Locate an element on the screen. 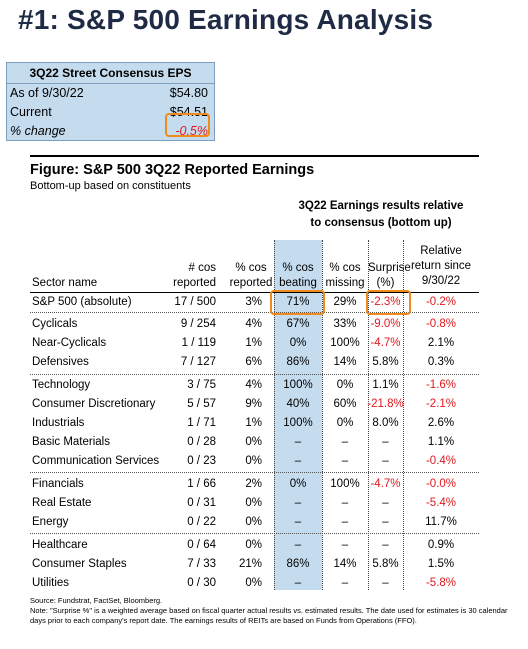  cell-missing: 33% is located at coordinates (345, 324).